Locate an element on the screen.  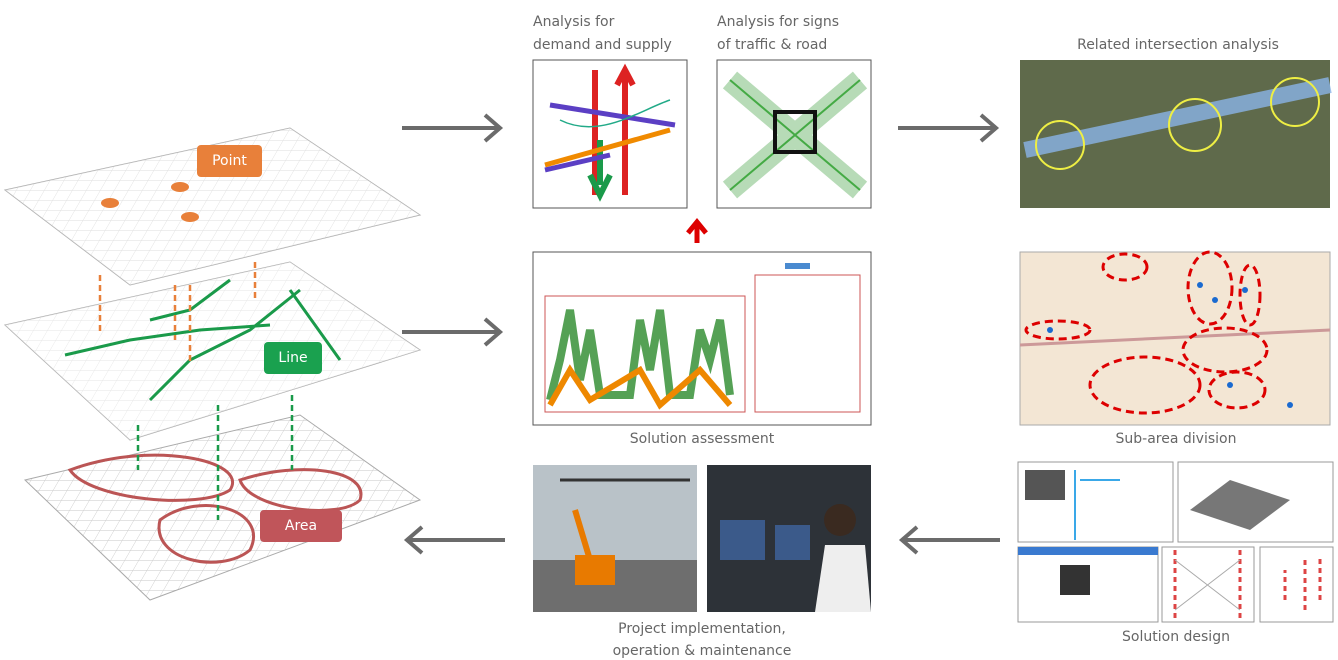
intersection-panel is located at coordinates (1176, 134).